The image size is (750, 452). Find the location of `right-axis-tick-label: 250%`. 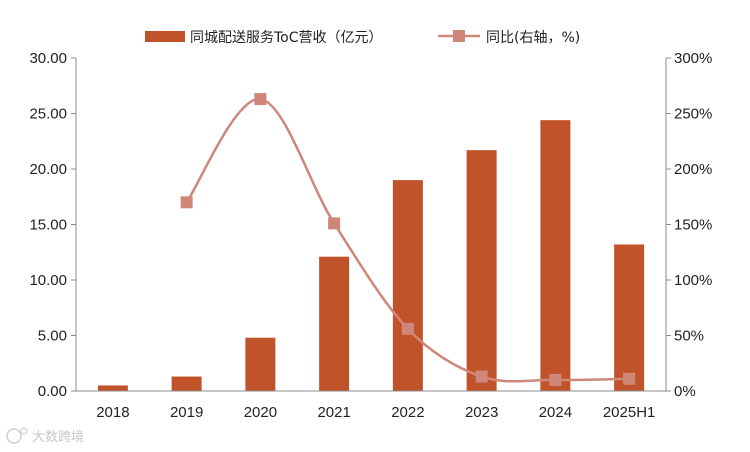

right-axis-tick-label: 250% is located at coordinates (693, 114).